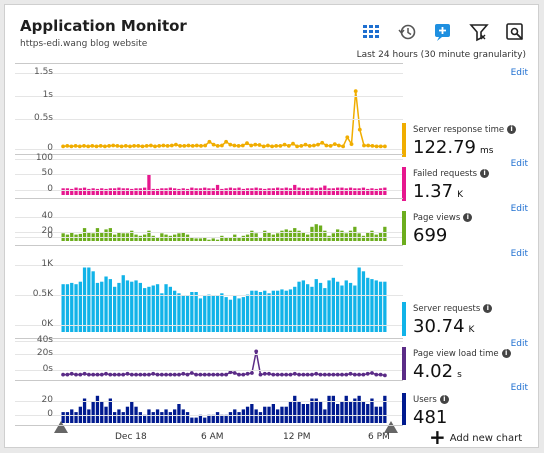  Describe the element at coordinates (443, 32) in the screenshot. I see `add-metric-icon` at that location.